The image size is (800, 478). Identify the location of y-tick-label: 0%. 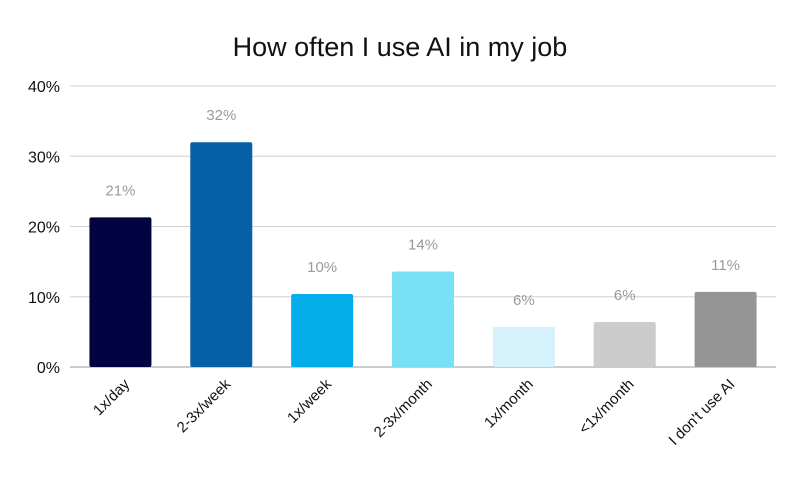
(48, 368).